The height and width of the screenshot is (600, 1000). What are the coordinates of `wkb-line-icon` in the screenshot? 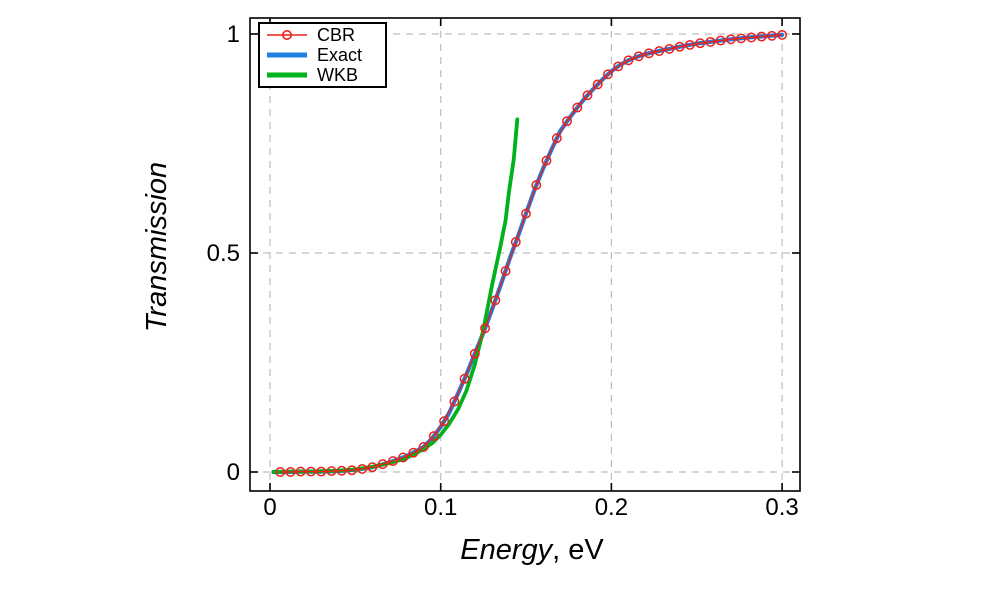 It's located at (287, 75).